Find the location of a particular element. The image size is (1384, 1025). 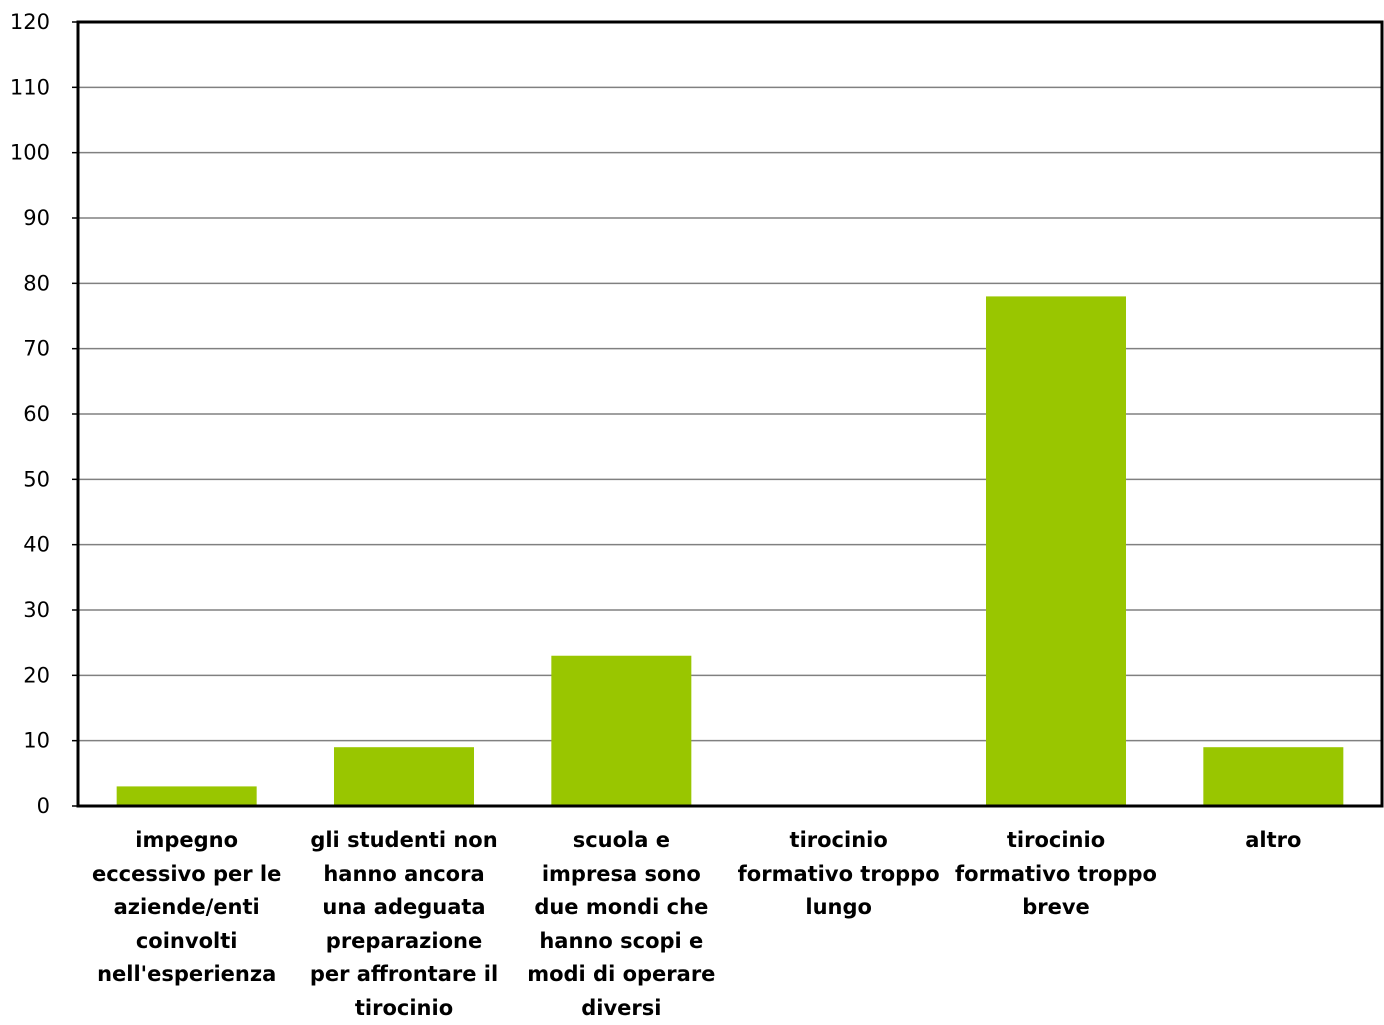

y-tick-label: 30 is located at coordinates (36, 610).